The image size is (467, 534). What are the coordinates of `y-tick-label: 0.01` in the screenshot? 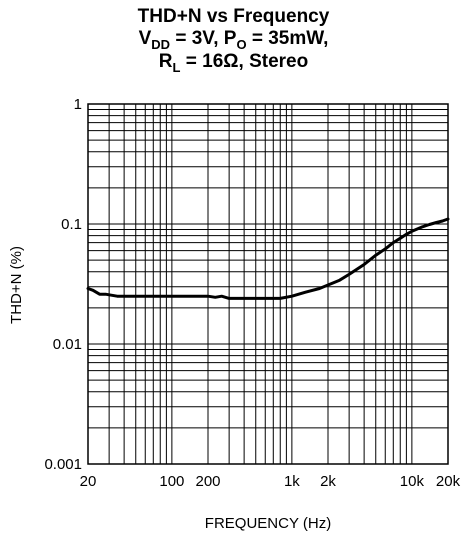 It's located at (67, 344).